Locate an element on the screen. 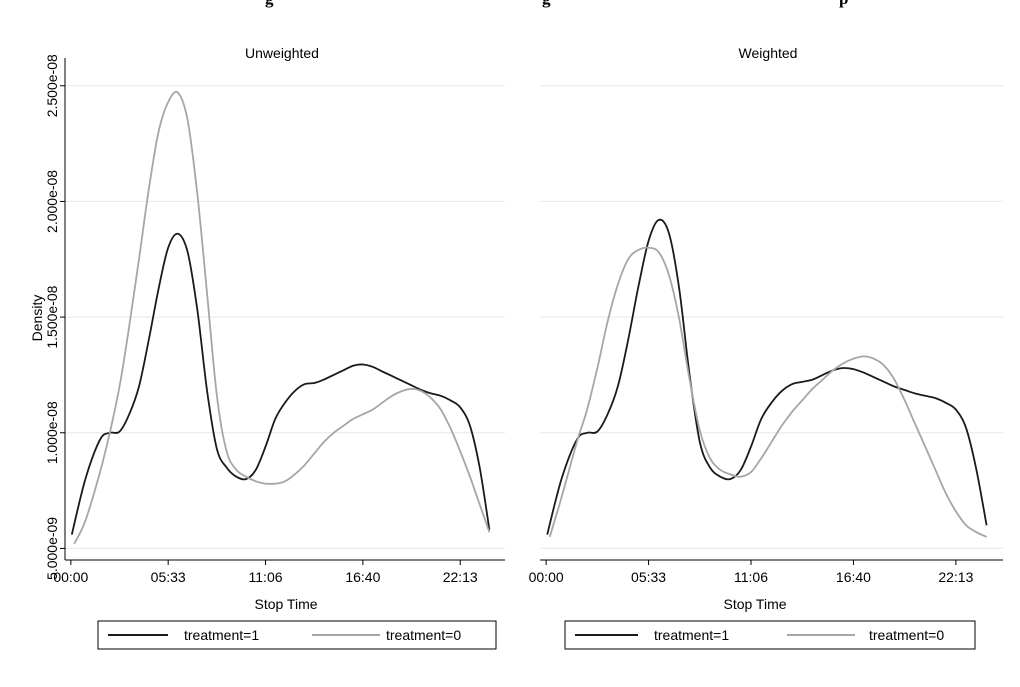 The height and width of the screenshot is (687, 1020). legend-box is located at coordinates (297, 635).